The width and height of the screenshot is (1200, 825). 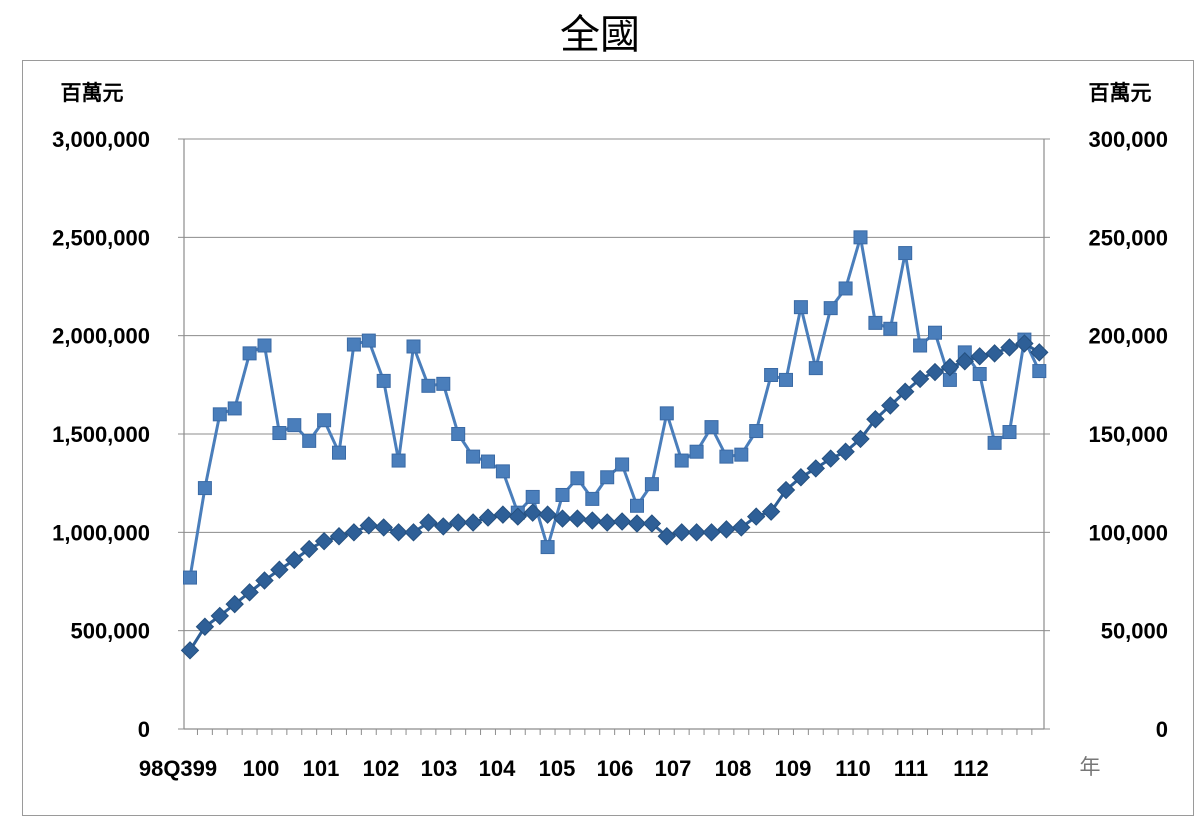 What do you see at coordinates (1128, 237) in the screenshot?
I see `right-y-tick-label: 250,000` at bounding box center [1128, 237].